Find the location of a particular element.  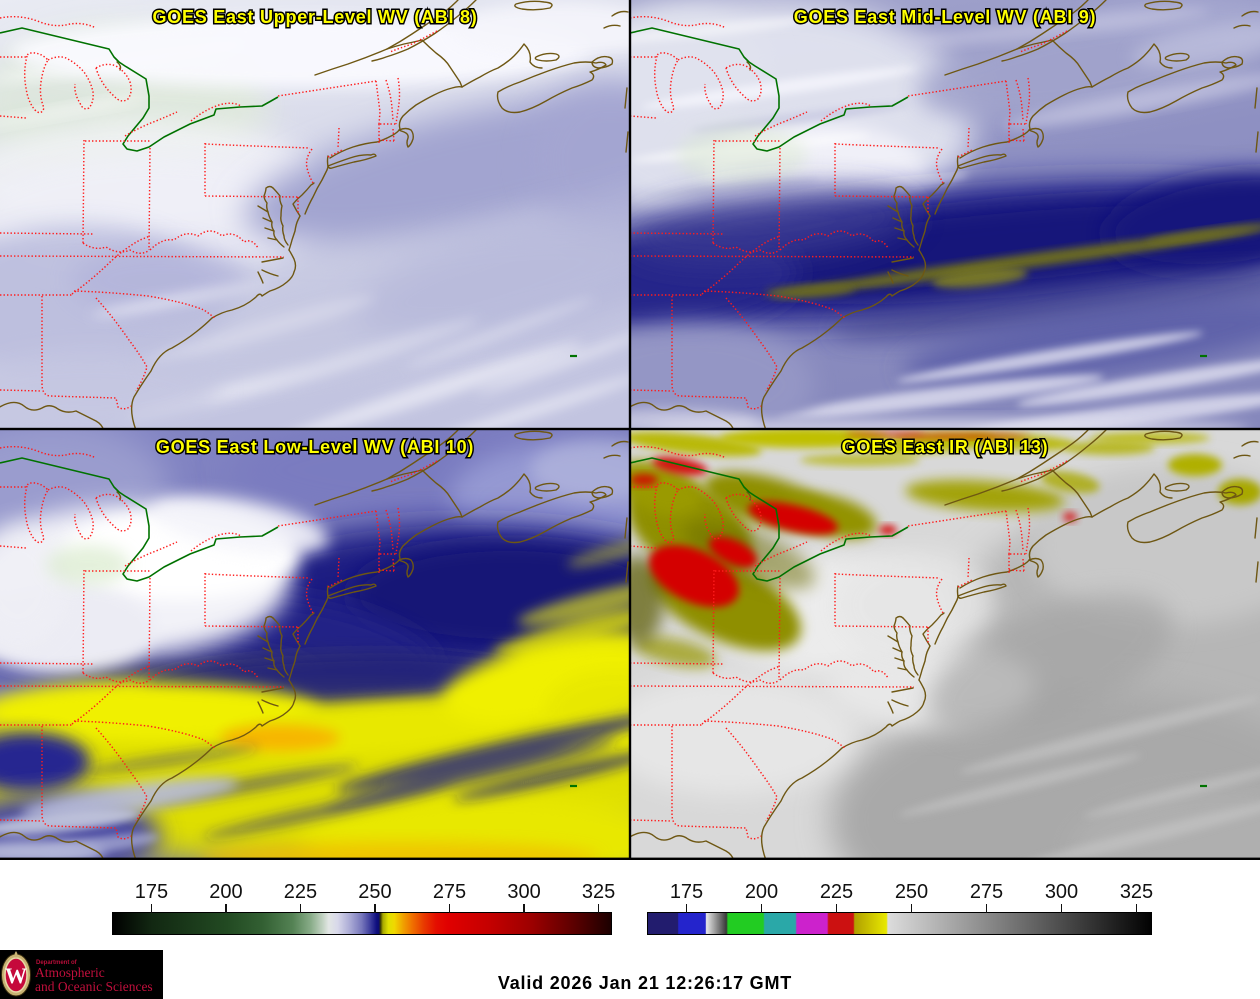

svg-text: Atmospheric is located at coordinates (70, 972).